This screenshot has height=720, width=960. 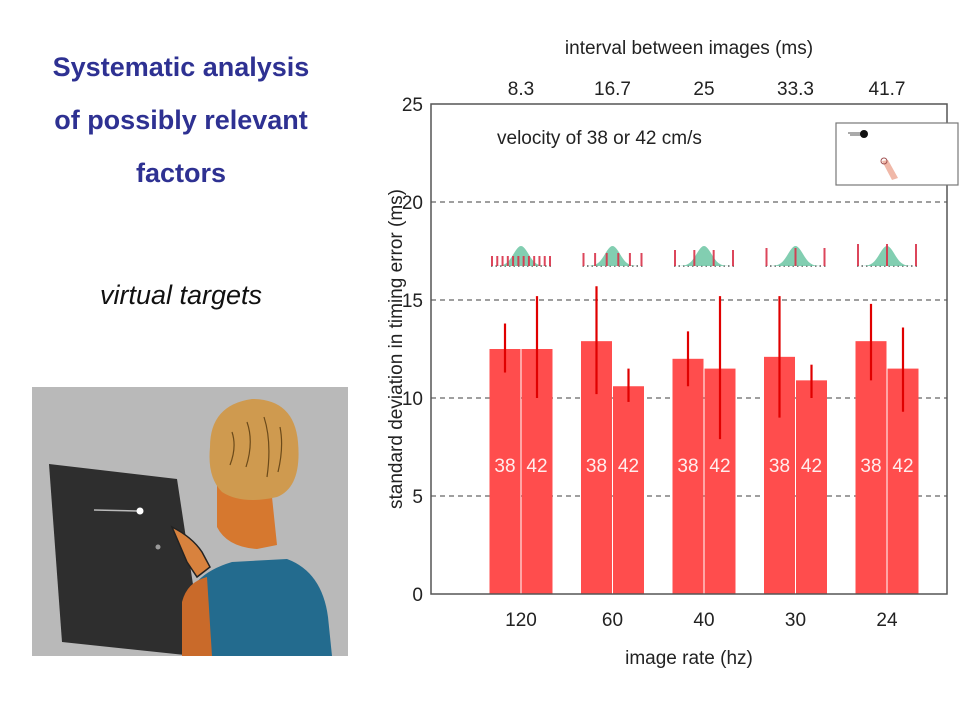 I want to click on motion-trail, so click(x=115, y=510).